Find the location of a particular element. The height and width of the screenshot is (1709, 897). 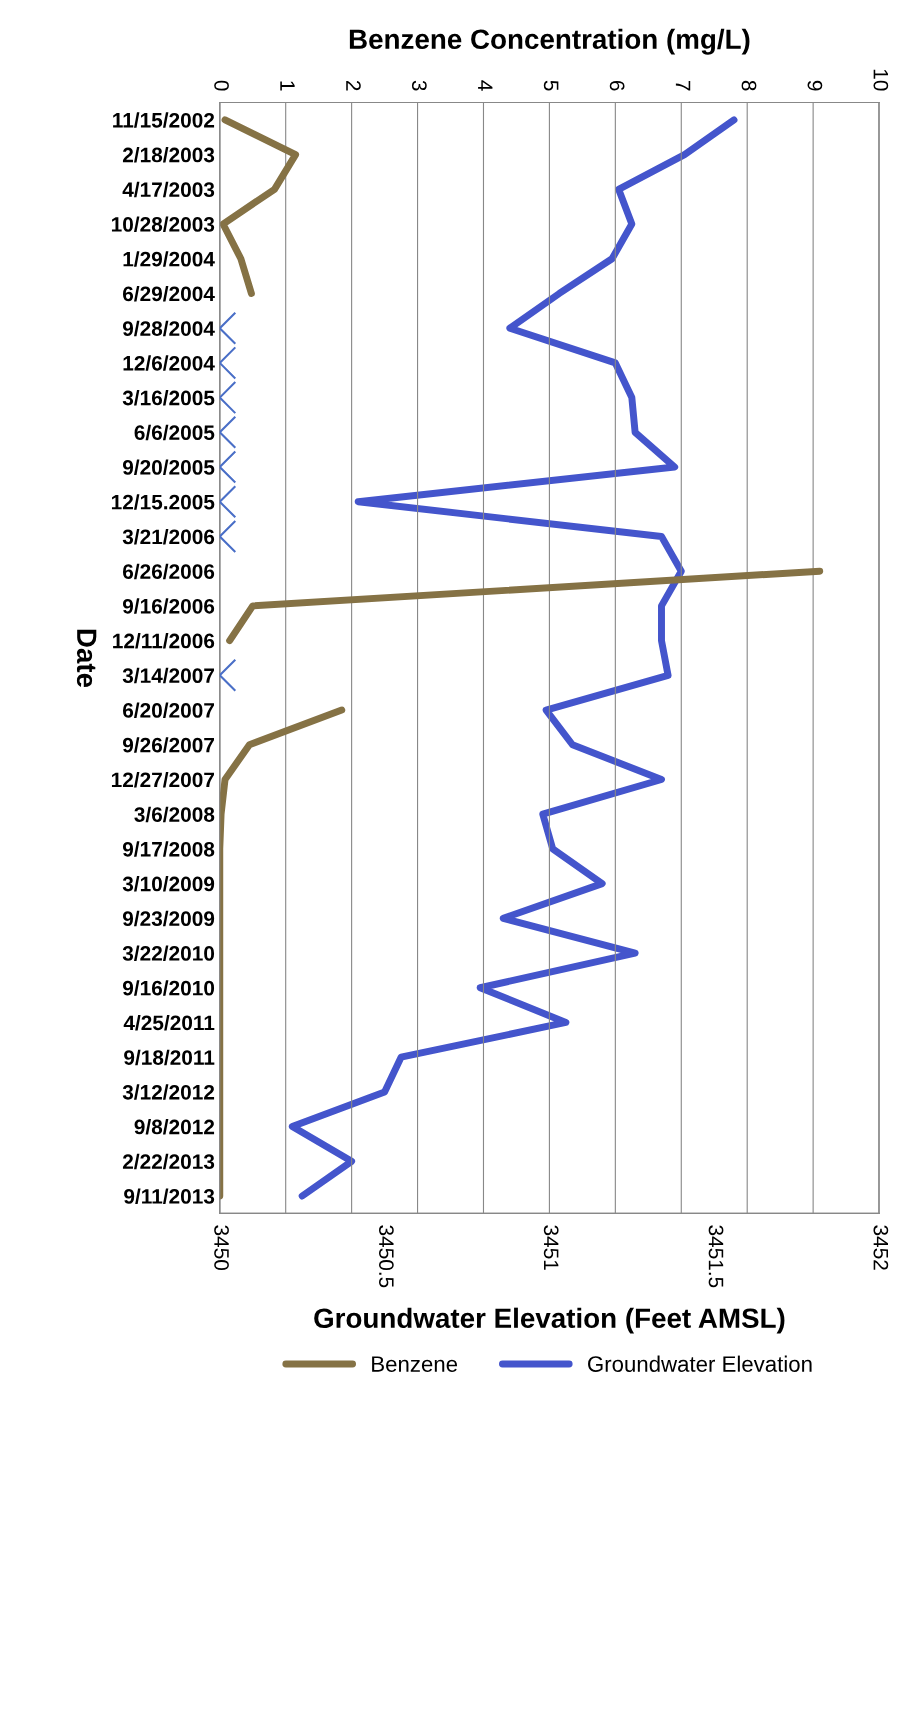

x2-tick-label: 7 is located at coordinates (683, 85).